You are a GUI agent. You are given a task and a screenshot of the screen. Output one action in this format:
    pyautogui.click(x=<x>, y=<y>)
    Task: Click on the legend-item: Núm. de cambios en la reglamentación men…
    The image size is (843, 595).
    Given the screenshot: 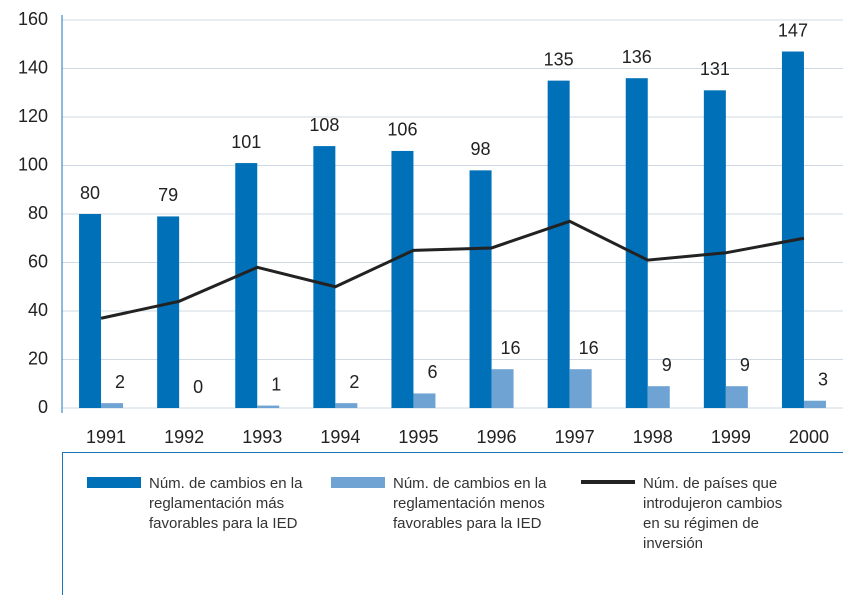 What is the action you would take?
    pyautogui.click(x=447, y=504)
    